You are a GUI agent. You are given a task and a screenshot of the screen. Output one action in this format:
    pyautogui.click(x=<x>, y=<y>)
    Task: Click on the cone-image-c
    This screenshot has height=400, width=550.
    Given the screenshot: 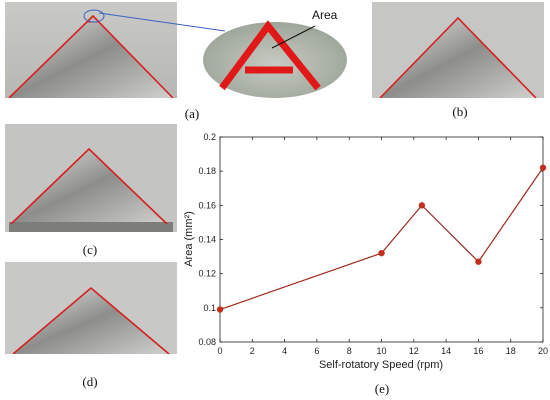 What is the action you would take?
    pyautogui.click(x=91, y=178)
    